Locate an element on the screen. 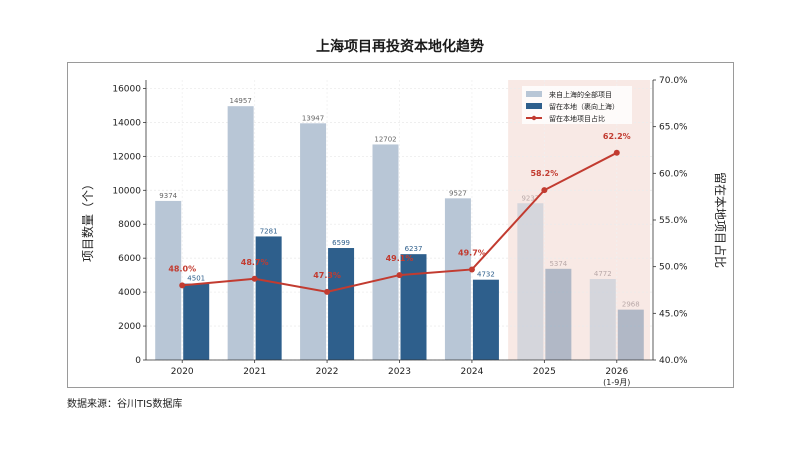 This screenshot has width=800, height=450. ratio-label-2022: 47.3% is located at coordinates (327, 275).